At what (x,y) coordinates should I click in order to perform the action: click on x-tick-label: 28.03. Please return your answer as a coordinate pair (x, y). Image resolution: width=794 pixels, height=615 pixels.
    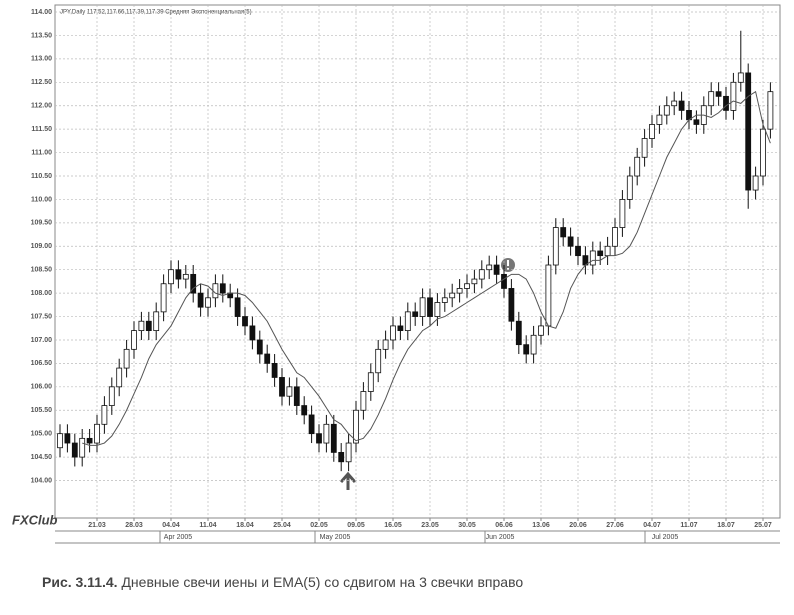
    Looking at the image, I should click on (134, 525).